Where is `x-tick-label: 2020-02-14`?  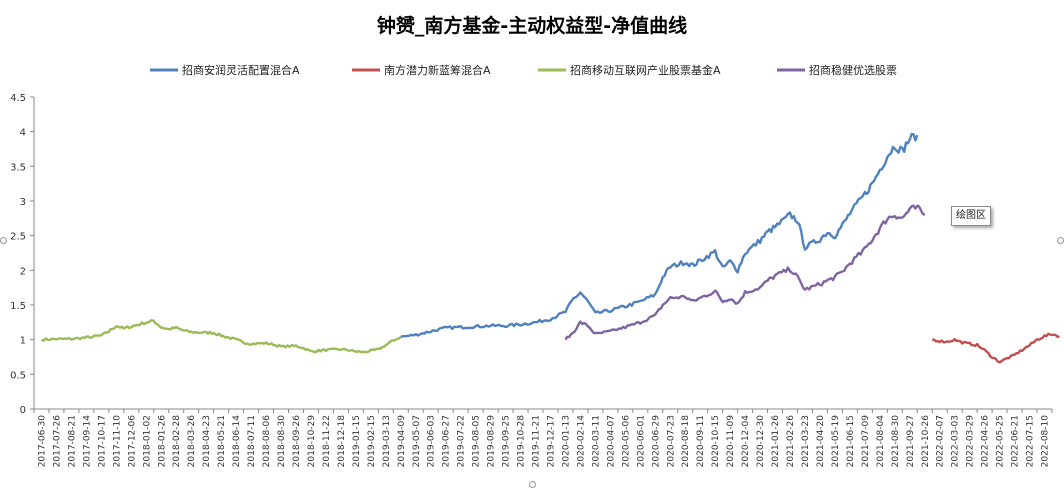 x-tick-label: 2020-02-14 is located at coordinates (581, 441).